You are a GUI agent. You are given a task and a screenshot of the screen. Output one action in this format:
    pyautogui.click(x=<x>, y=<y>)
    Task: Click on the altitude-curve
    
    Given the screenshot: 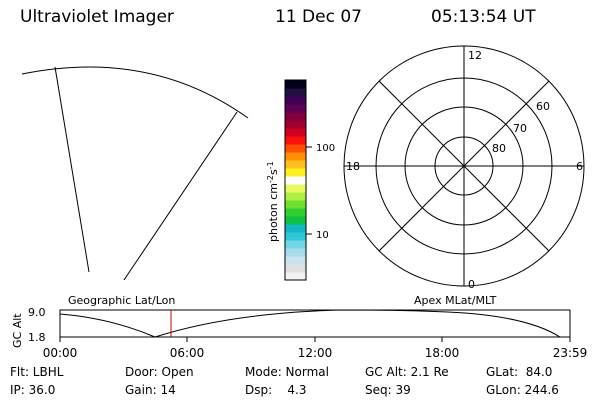 What is the action you would take?
    pyautogui.click(x=310, y=323)
    